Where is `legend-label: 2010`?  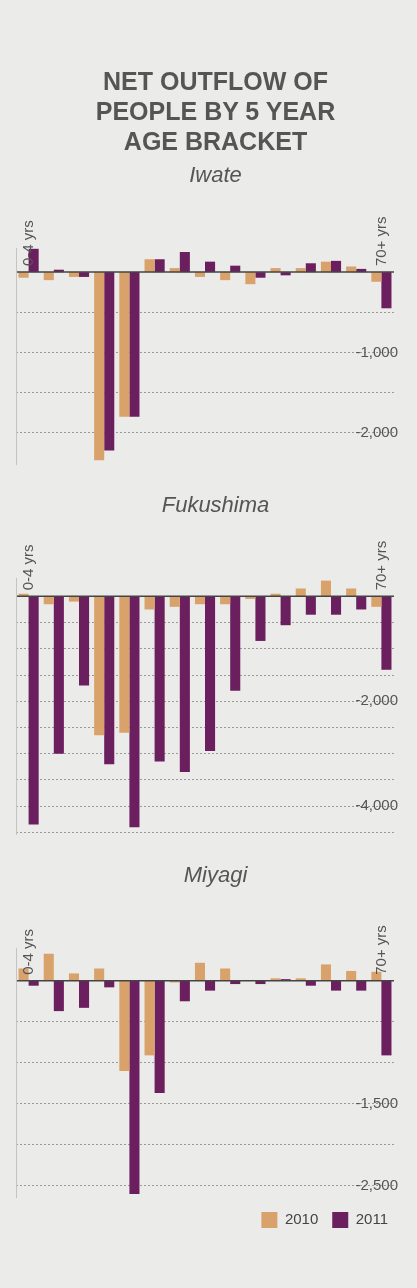
legend-label: 2010 is located at coordinates (301, 1219).